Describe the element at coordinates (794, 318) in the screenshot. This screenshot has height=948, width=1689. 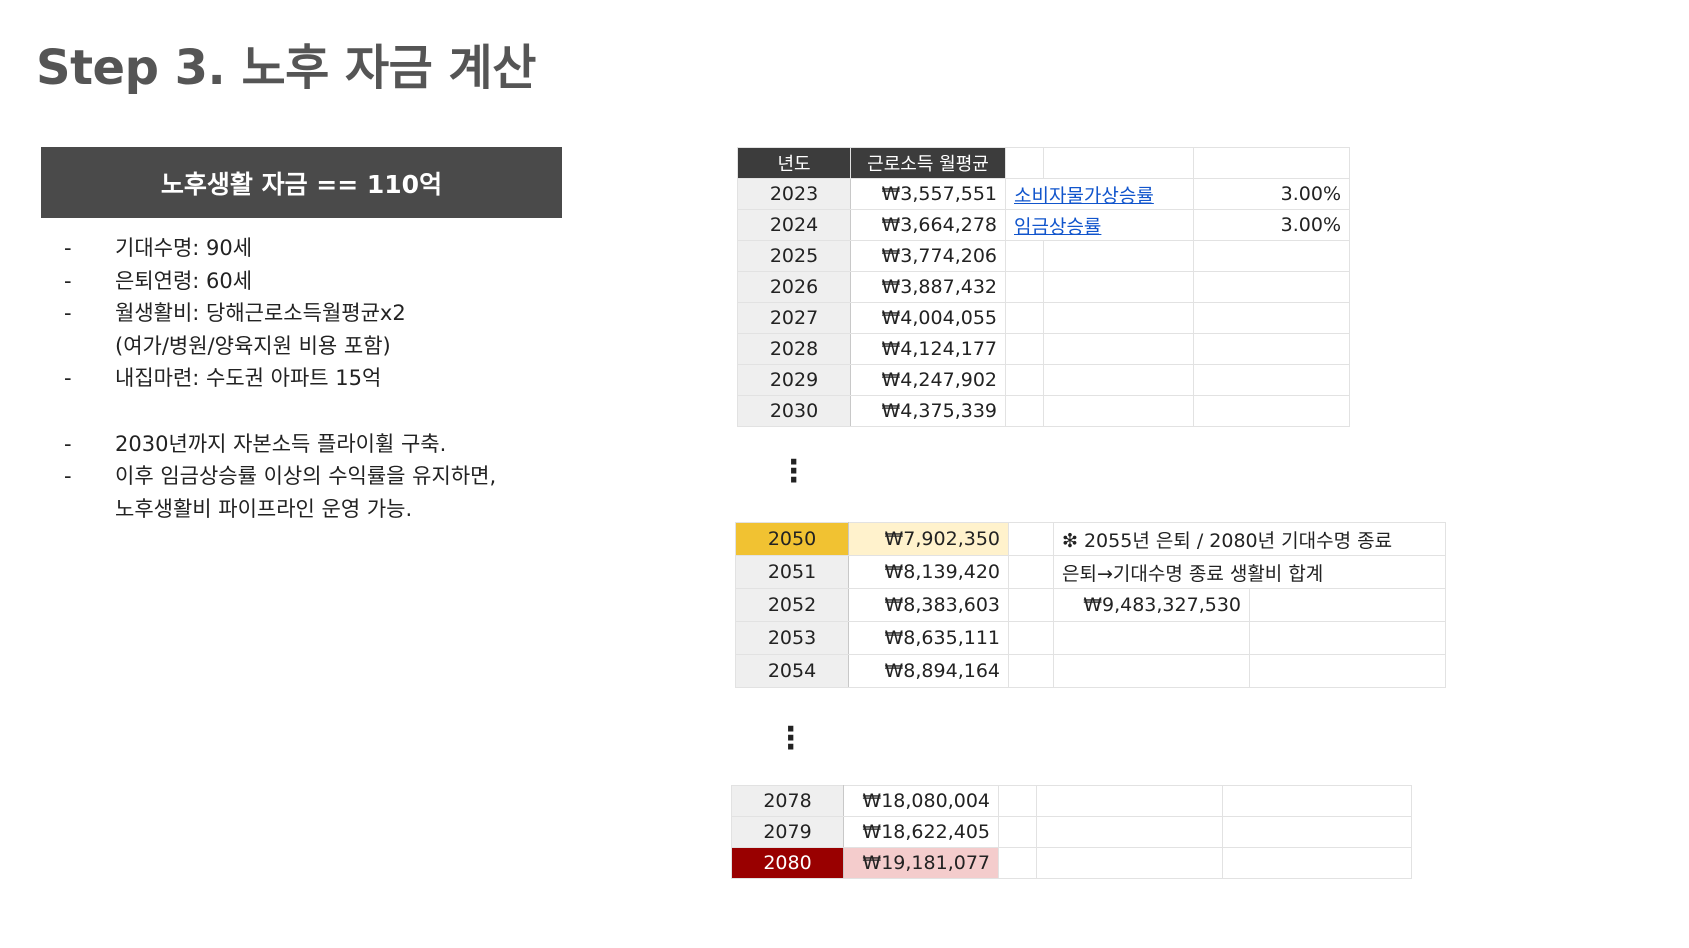
I see `year-cell: 2027` at that location.